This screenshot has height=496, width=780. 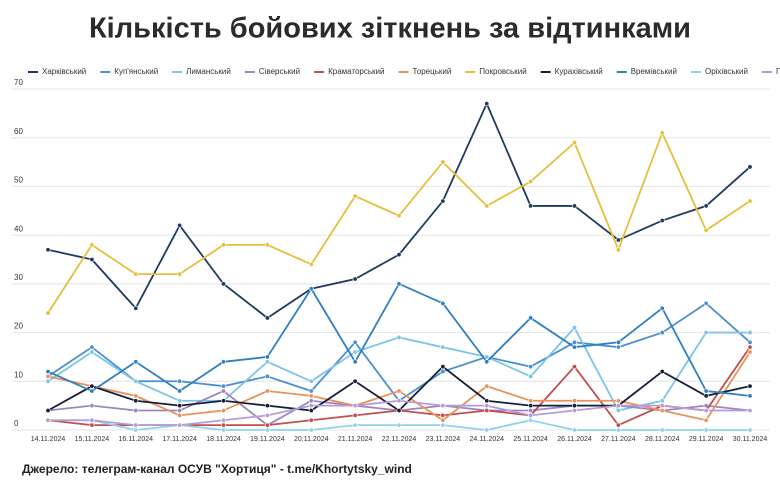 What do you see at coordinates (778, 71) in the screenshot?
I see `legend-label: Придніпровський` at bounding box center [778, 71].